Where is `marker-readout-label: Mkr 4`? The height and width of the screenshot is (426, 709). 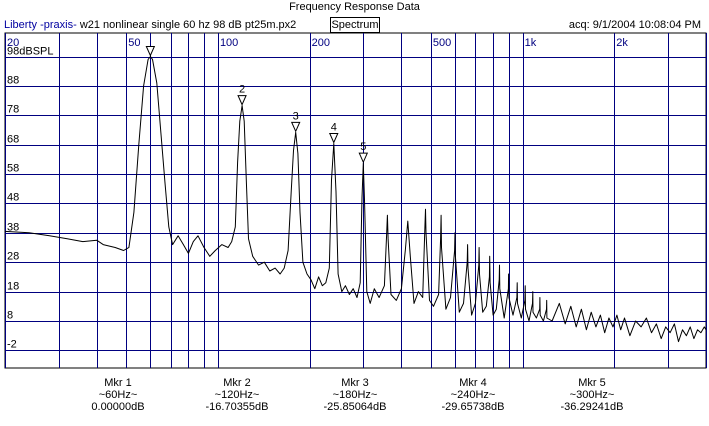 marker-readout-label: Mkr 4 is located at coordinates (473, 383).